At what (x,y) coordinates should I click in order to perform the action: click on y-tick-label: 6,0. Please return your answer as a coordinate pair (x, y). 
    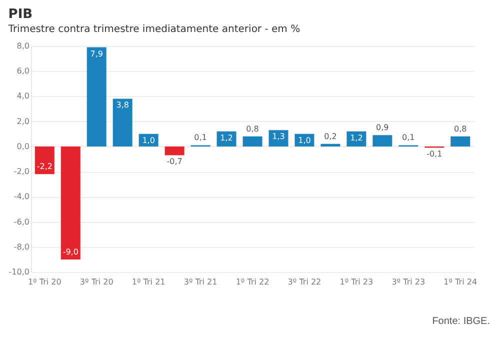
    Looking at the image, I should click on (23, 71).